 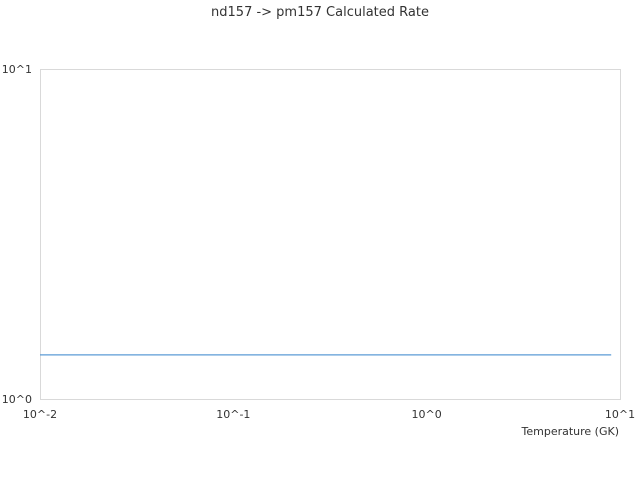 I want to click on y-axis-ticks: 10^0 10^1, so click(x=17, y=234).